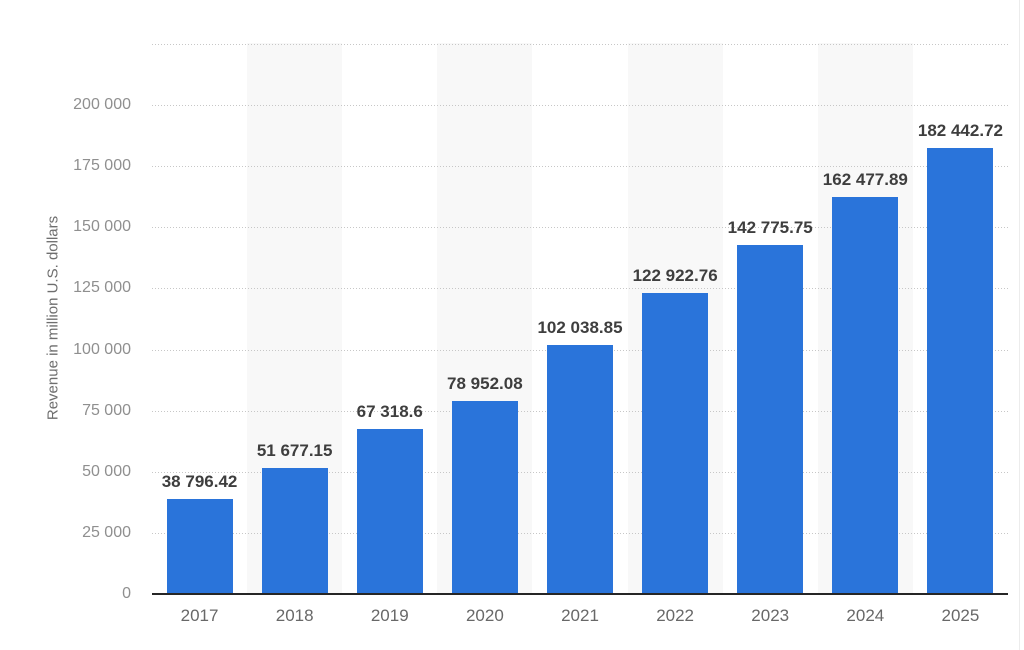  Describe the element at coordinates (1019, 325) in the screenshot. I see `widget-right-border` at that location.